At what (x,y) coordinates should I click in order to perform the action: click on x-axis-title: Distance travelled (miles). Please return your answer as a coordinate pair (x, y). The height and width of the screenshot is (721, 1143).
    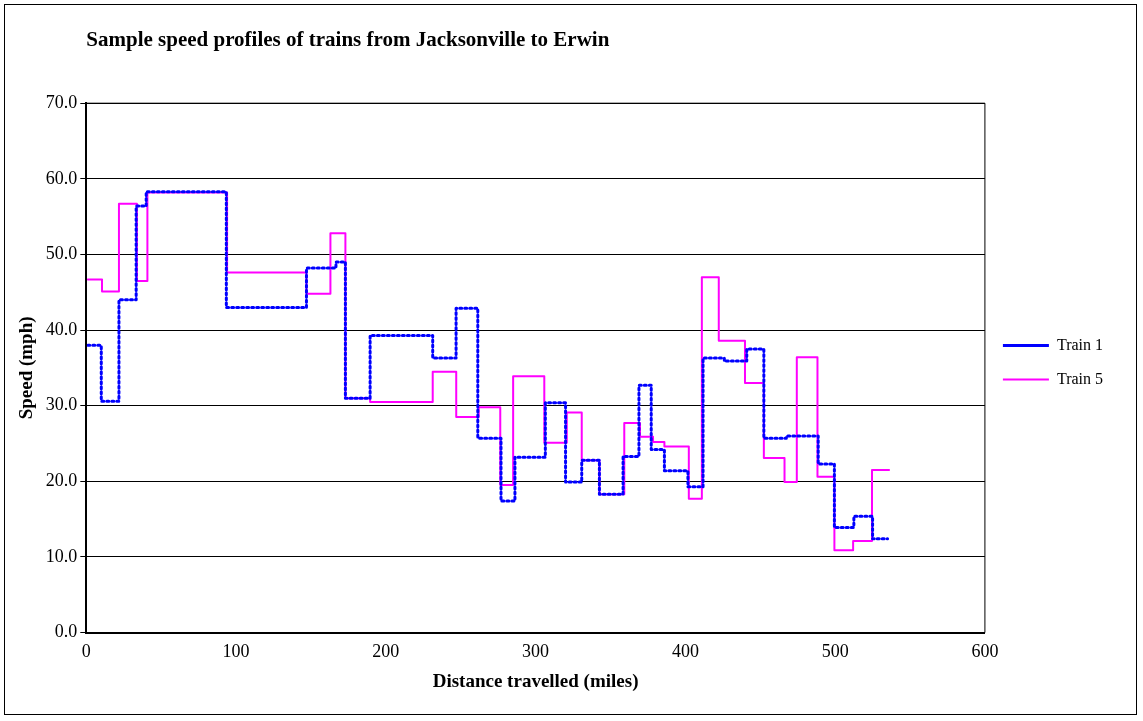
    Looking at the image, I should click on (535, 680).